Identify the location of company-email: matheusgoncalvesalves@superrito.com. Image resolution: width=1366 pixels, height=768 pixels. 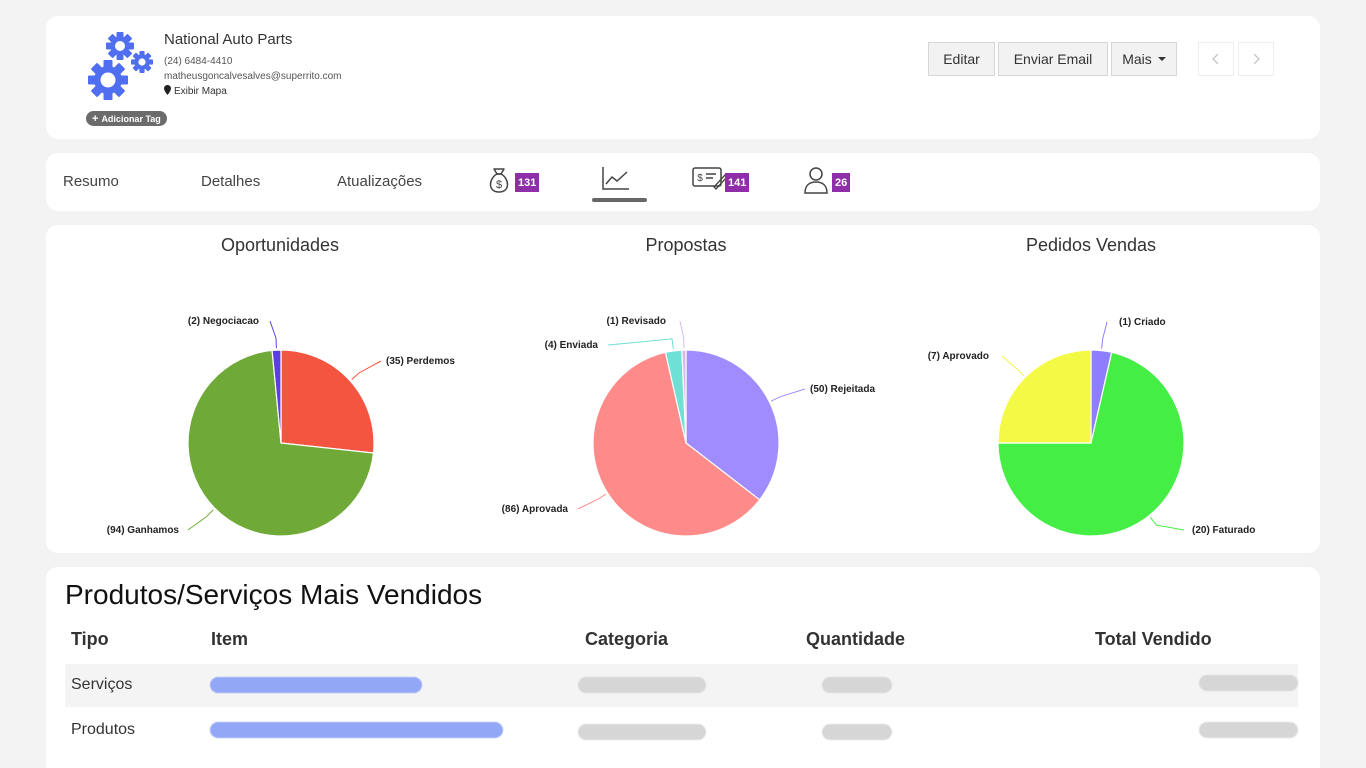
(253, 76).